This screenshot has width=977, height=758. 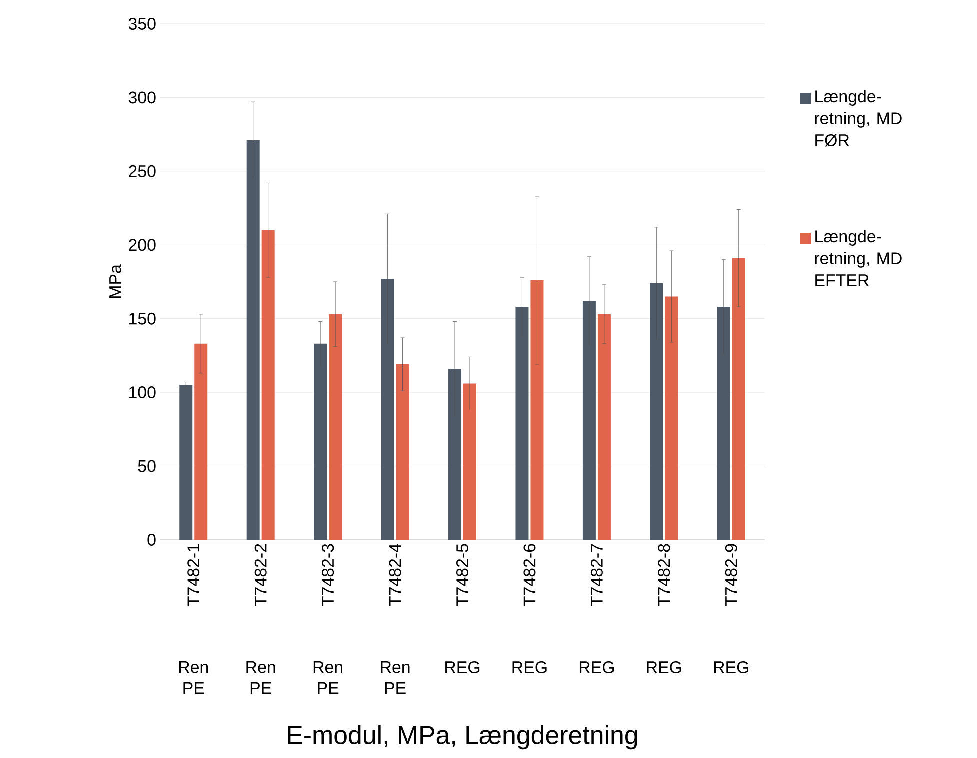 I want to click on x-tick-label: T7482-3, so click(x=328, y=575).